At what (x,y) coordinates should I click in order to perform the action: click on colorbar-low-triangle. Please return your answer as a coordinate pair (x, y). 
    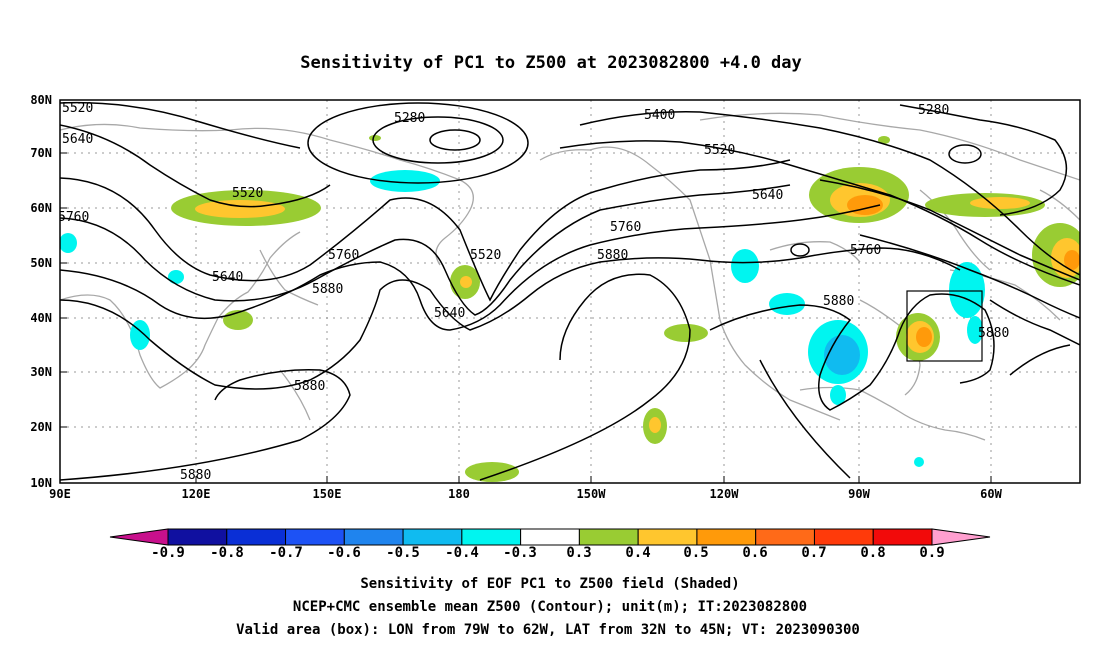
    Looking at the image, I should click on (139, 537).